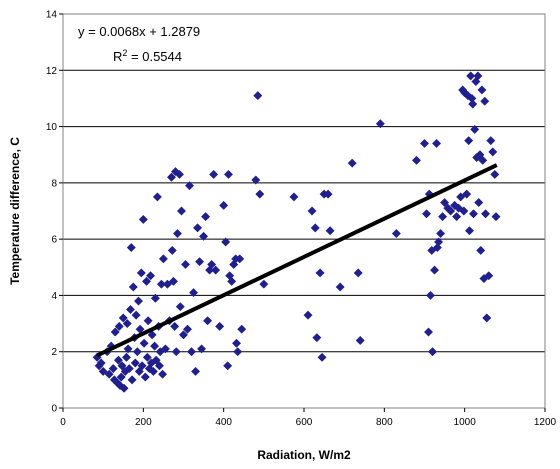  I want to click on y-tick-label: 14, so click(52, 15).